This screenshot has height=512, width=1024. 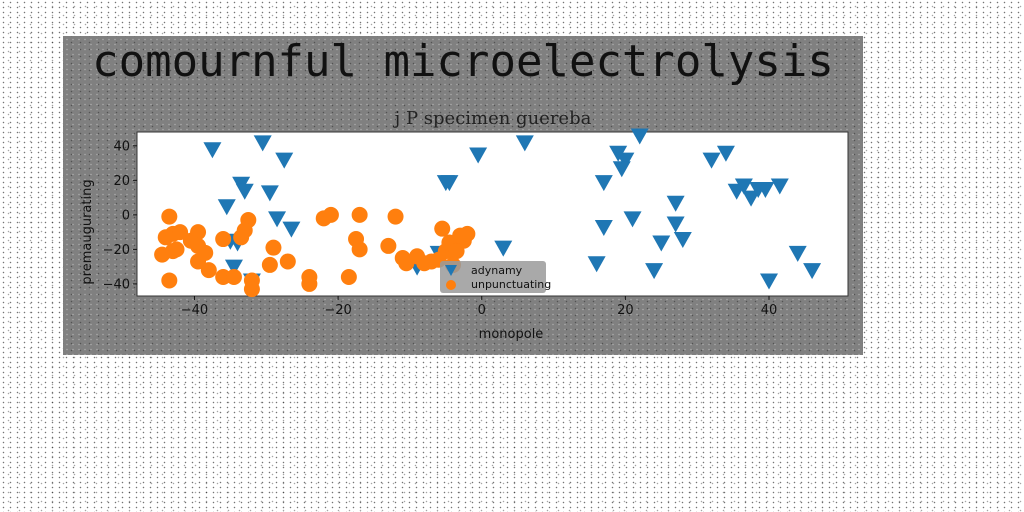 I want to click on y-tick-label: 20, so click(x=121, y=181).